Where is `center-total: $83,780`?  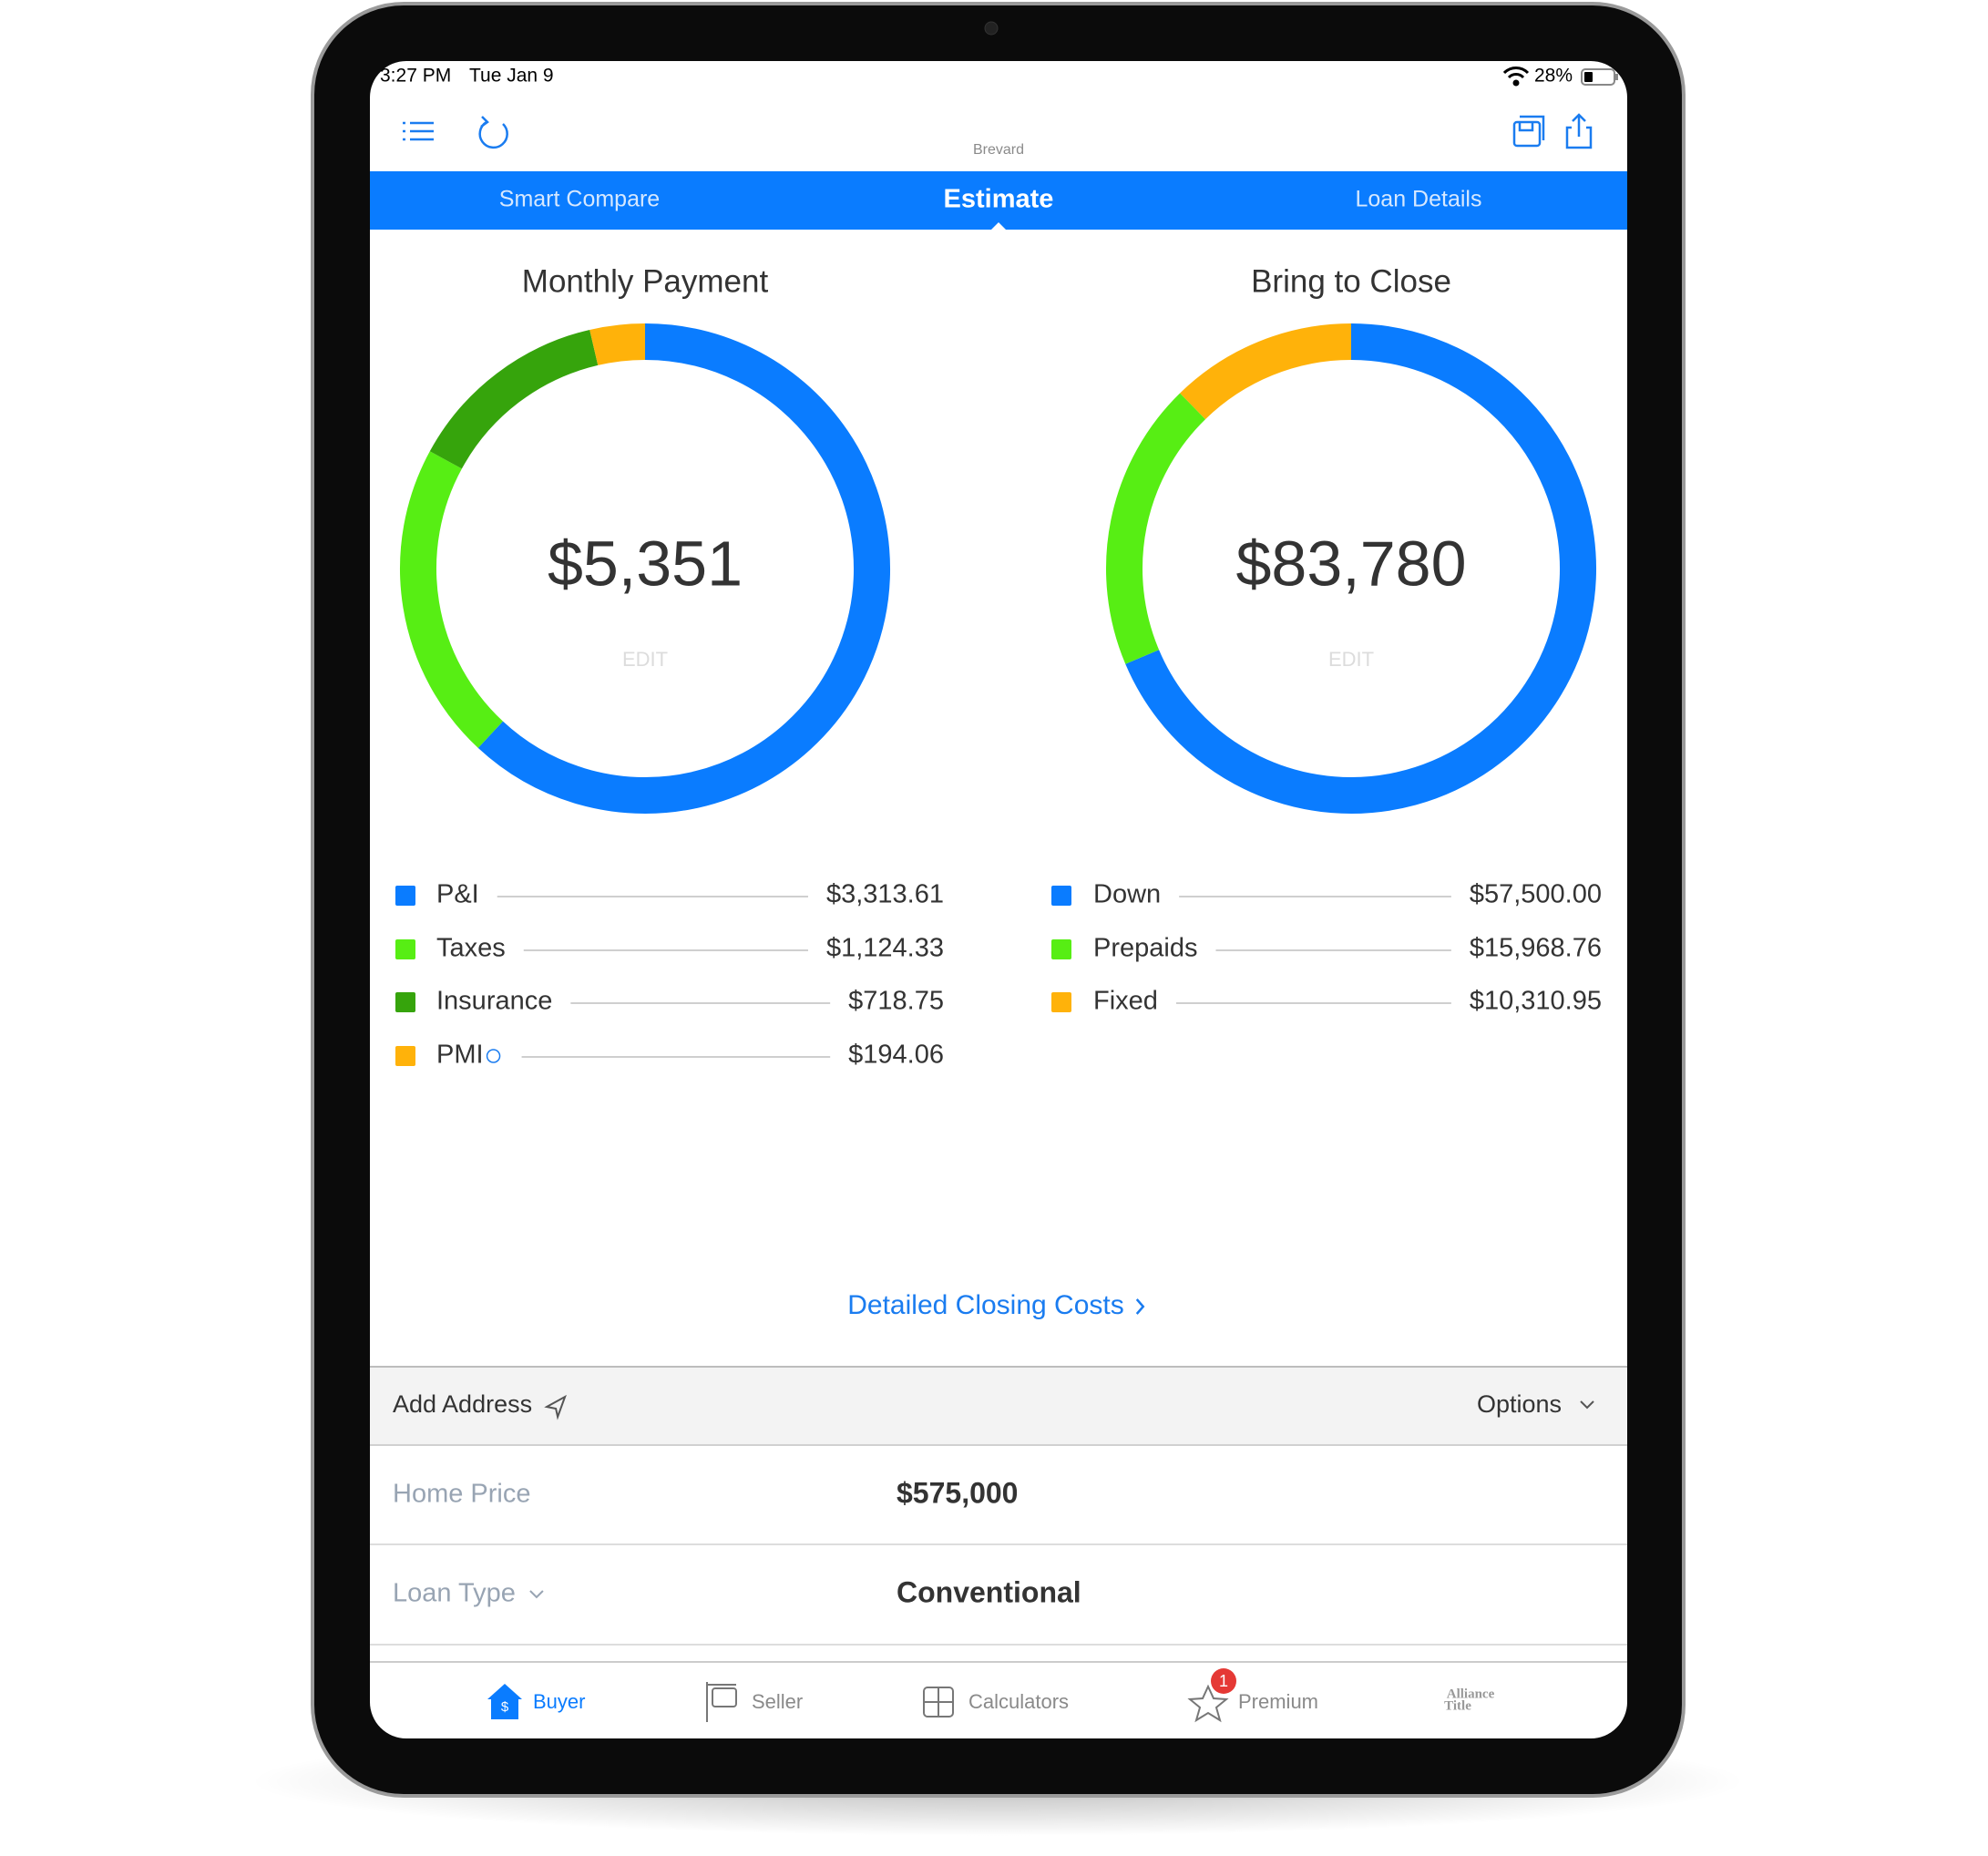
center-total: $83,780 is located at coordinates (1350, 563).